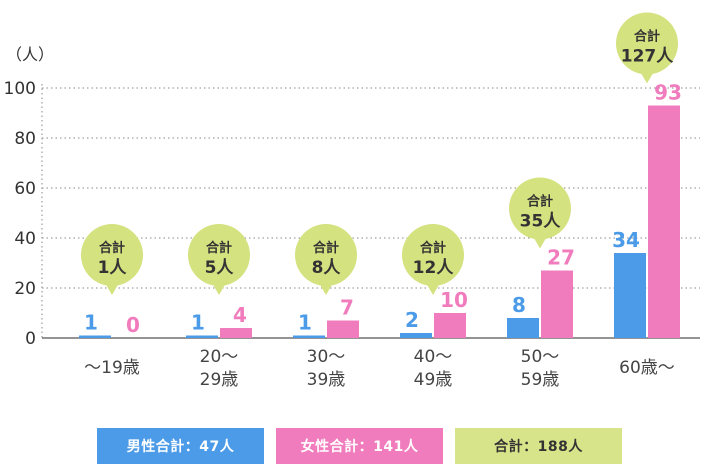 The height and width of the screenshot is (466, 702). What do you see at coordinates (30, 339) in the screenshot?
I see `y-tick-label: 0` at bounding box center [30, 339].